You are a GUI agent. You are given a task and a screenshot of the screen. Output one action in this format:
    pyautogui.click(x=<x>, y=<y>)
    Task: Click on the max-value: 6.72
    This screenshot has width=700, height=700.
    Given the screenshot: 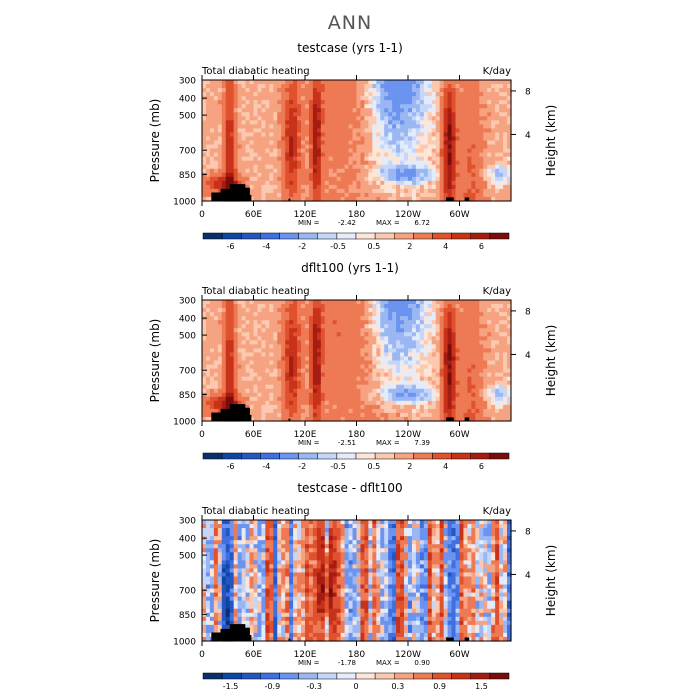 What is the action you would take?
    pyautogui.click(x=422, y=223)
    